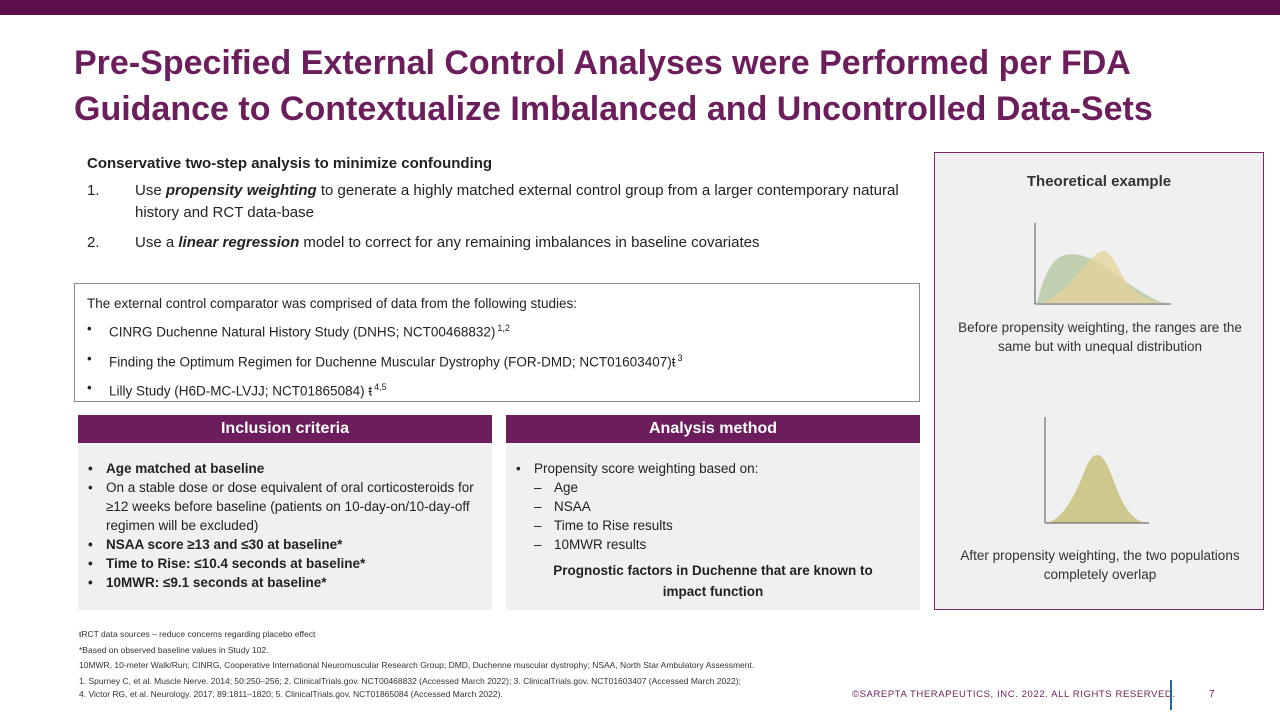  What do you see at coordinates (93, 190) in the screenshot?
I see `step-number: 1.` at bounding box center [93, 190].